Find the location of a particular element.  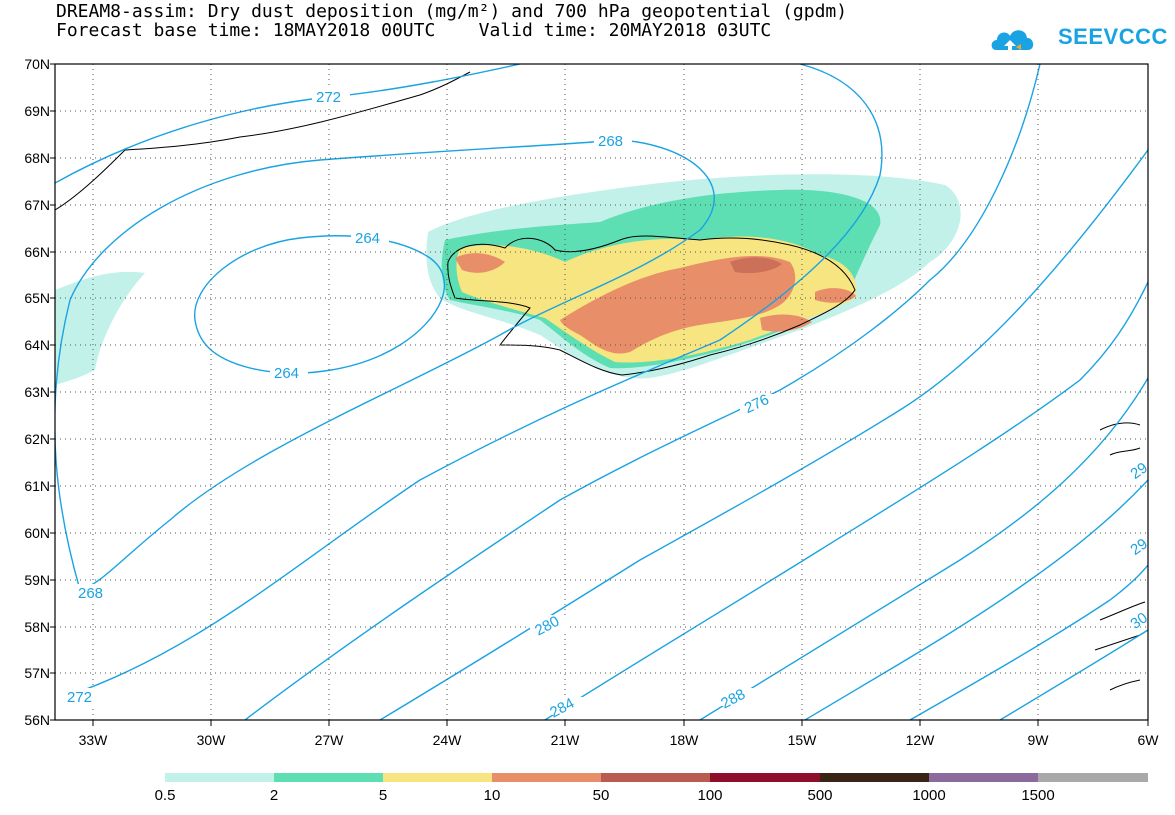

lon-label: 24W is located at coordinates (447, 740).